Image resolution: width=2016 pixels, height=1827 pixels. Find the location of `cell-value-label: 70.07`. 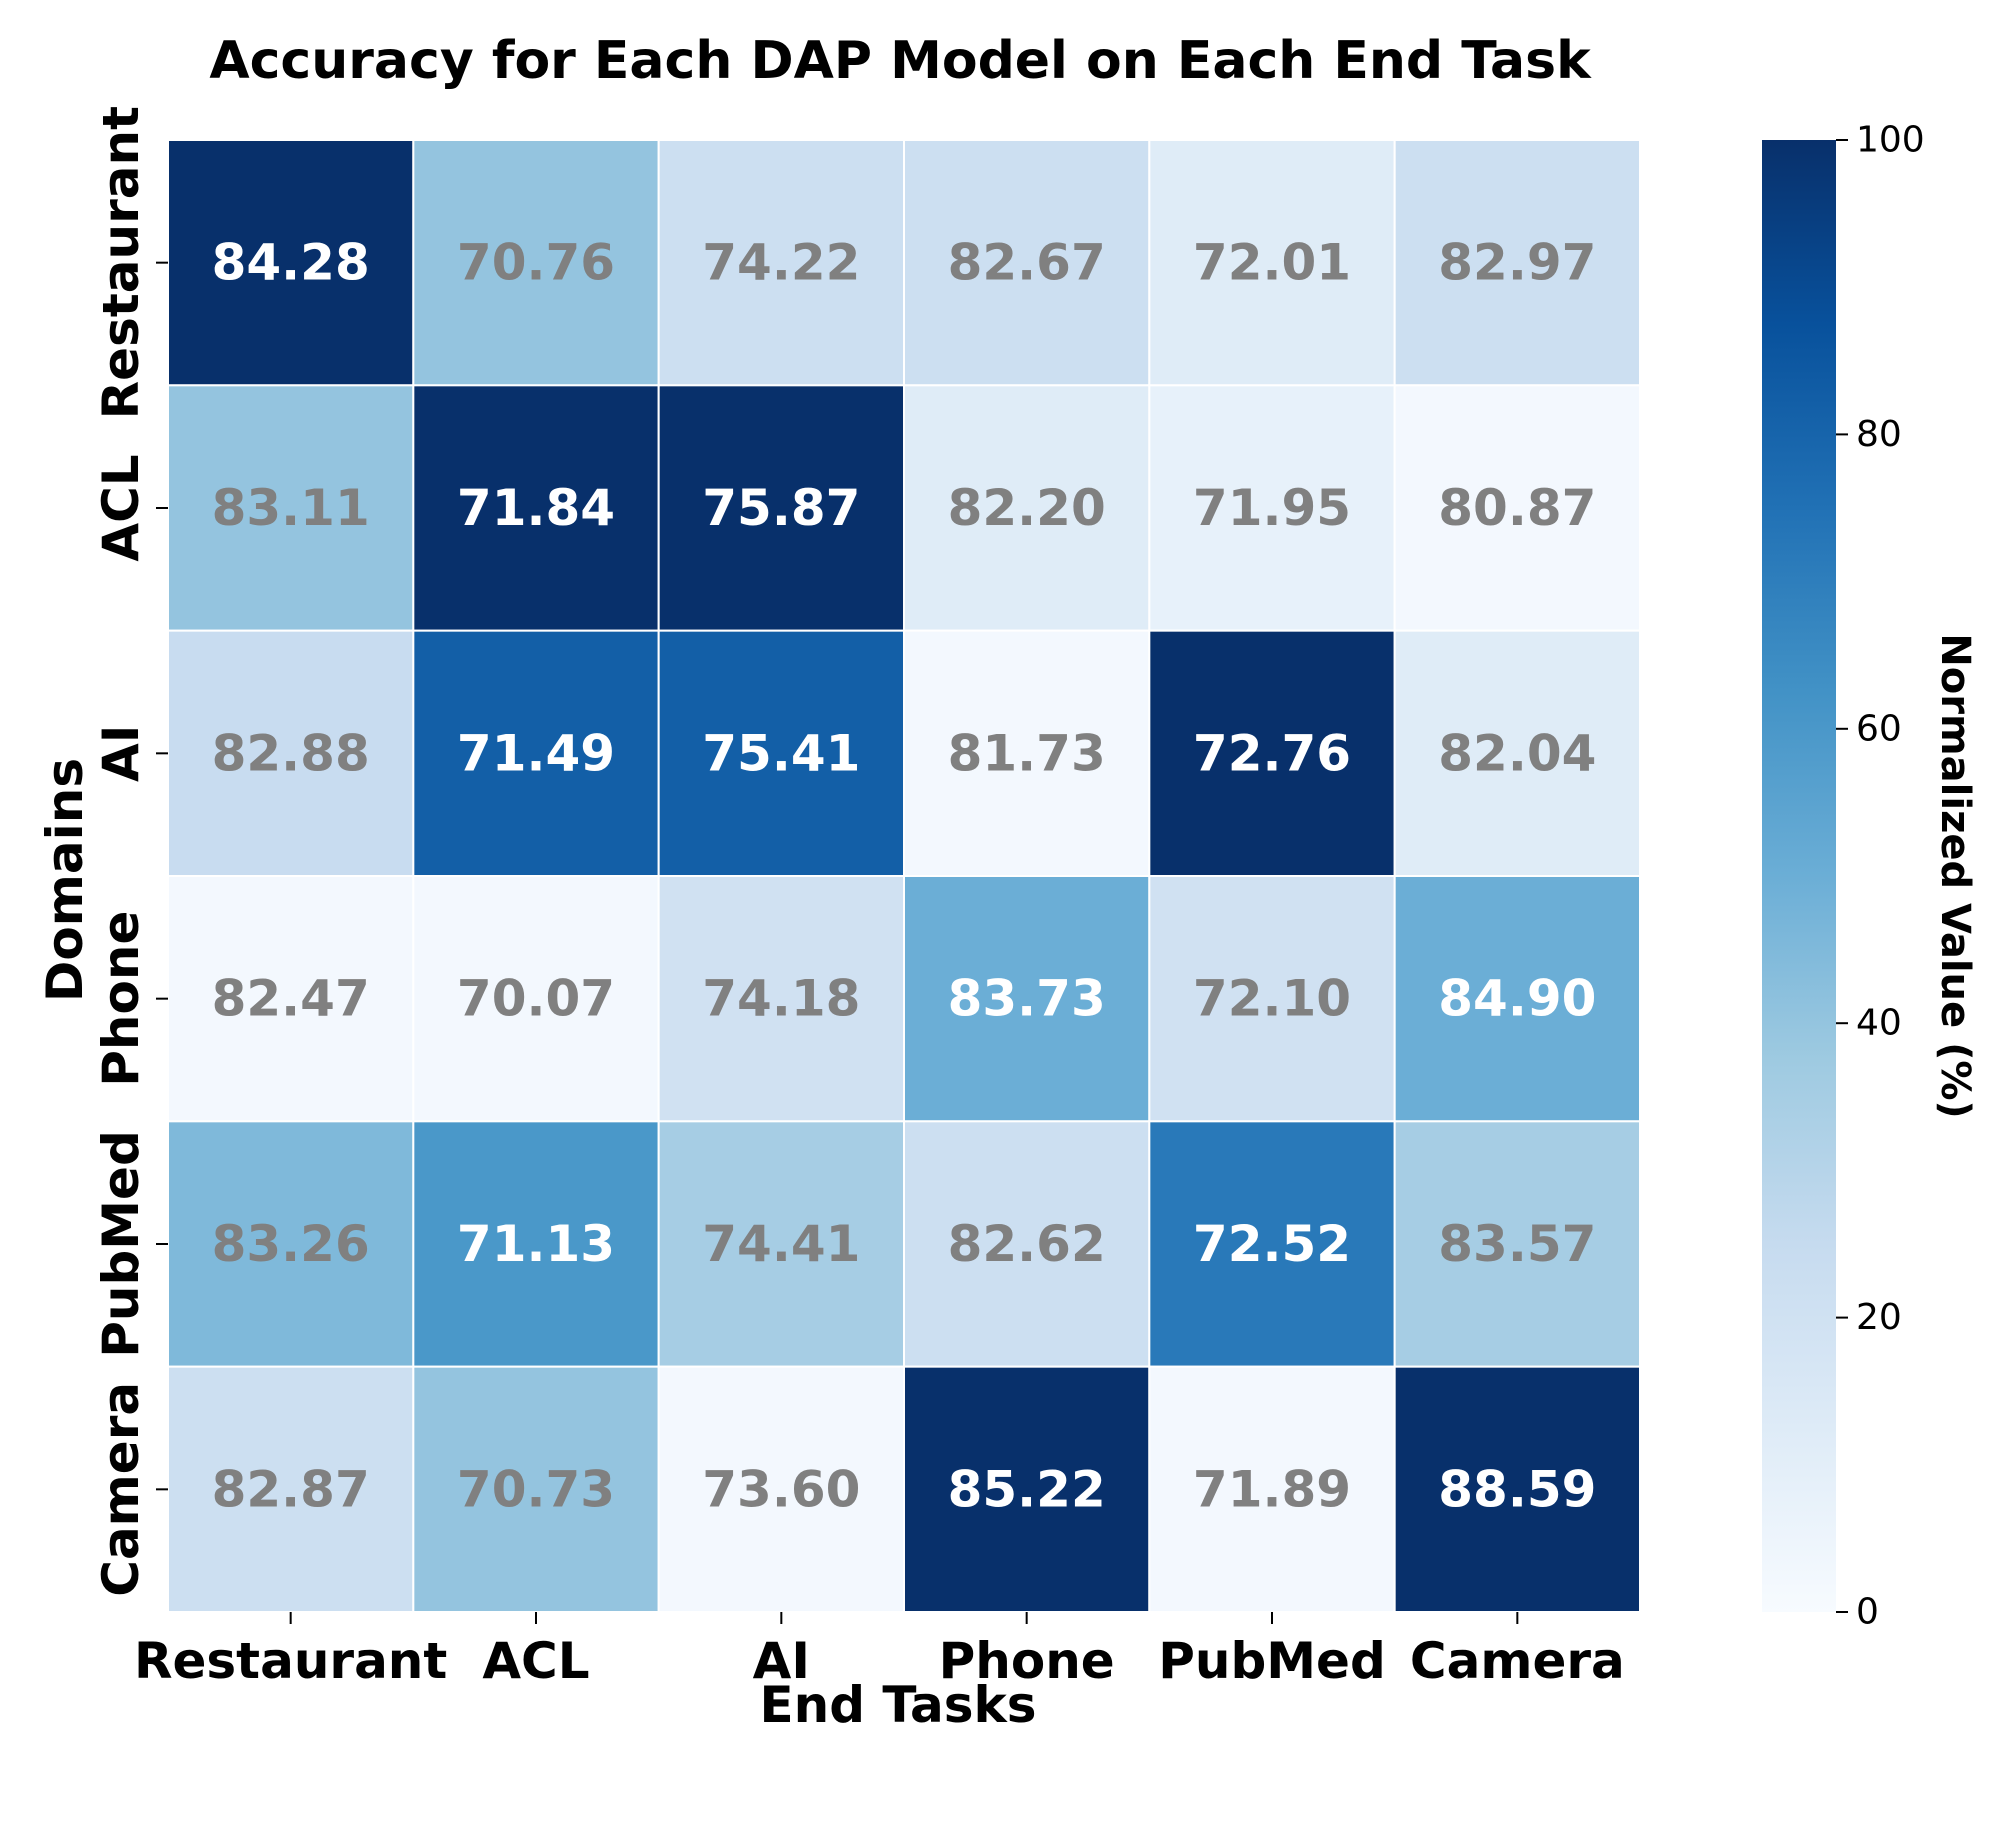

cell-value-label: 70.07 is located at coordinates (536, 999).